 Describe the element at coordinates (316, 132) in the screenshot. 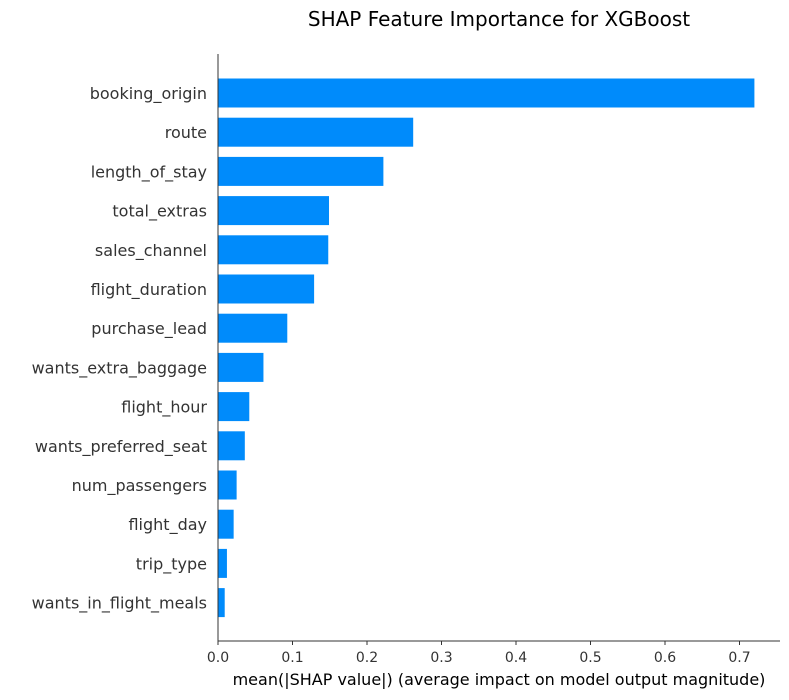

I see `bar-route` at that location.